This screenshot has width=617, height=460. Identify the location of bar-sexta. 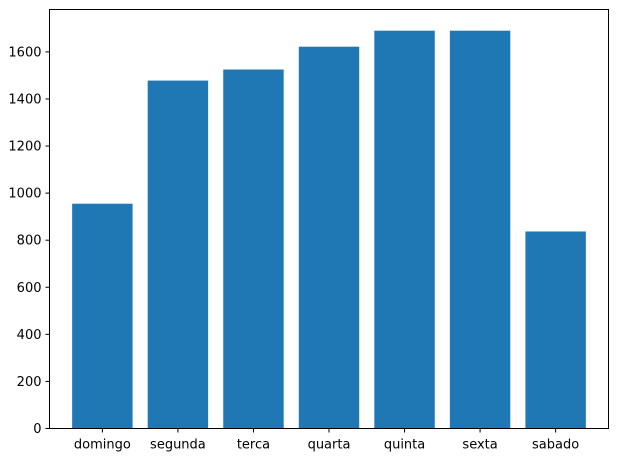
(480, 229).